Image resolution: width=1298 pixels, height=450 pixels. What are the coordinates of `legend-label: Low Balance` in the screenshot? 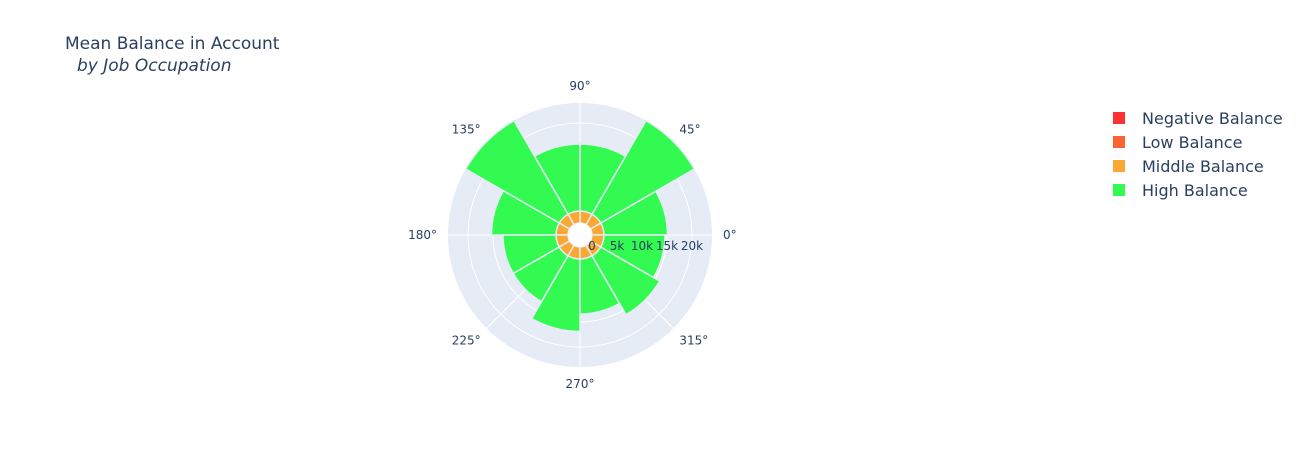 It's located at (1192, 142).